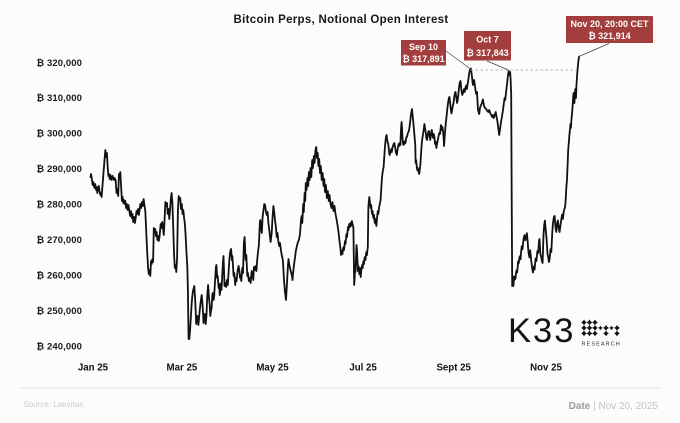 The height and width of the screenshot is (423, 680). Describe the element at coordinates (546, 368) in the screenshot. I see `svg-text: Nov 25` at that location.